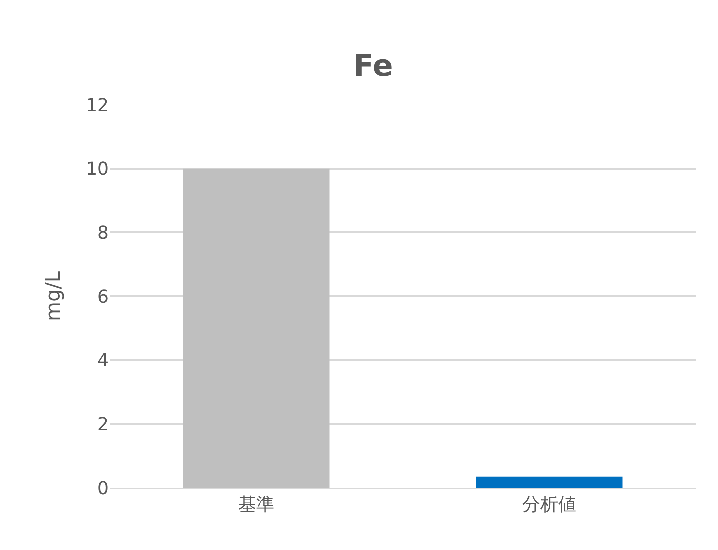  What do you see at coordinates (103, 425) in the screenshot?
I see `y-tick-label: 2` at bounding box center [103, 425].